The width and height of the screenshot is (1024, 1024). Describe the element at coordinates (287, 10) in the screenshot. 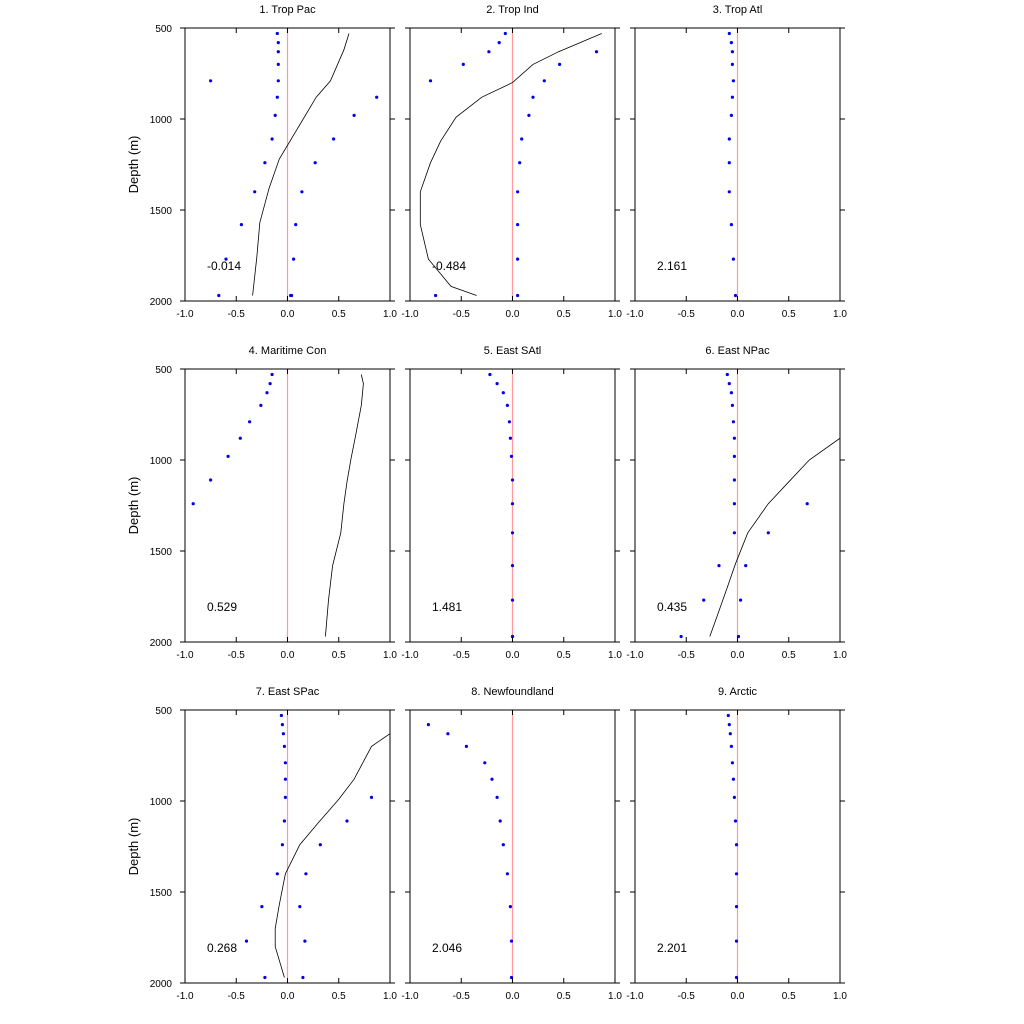

I see `panel-title: 1. Trop Pac` at that location.